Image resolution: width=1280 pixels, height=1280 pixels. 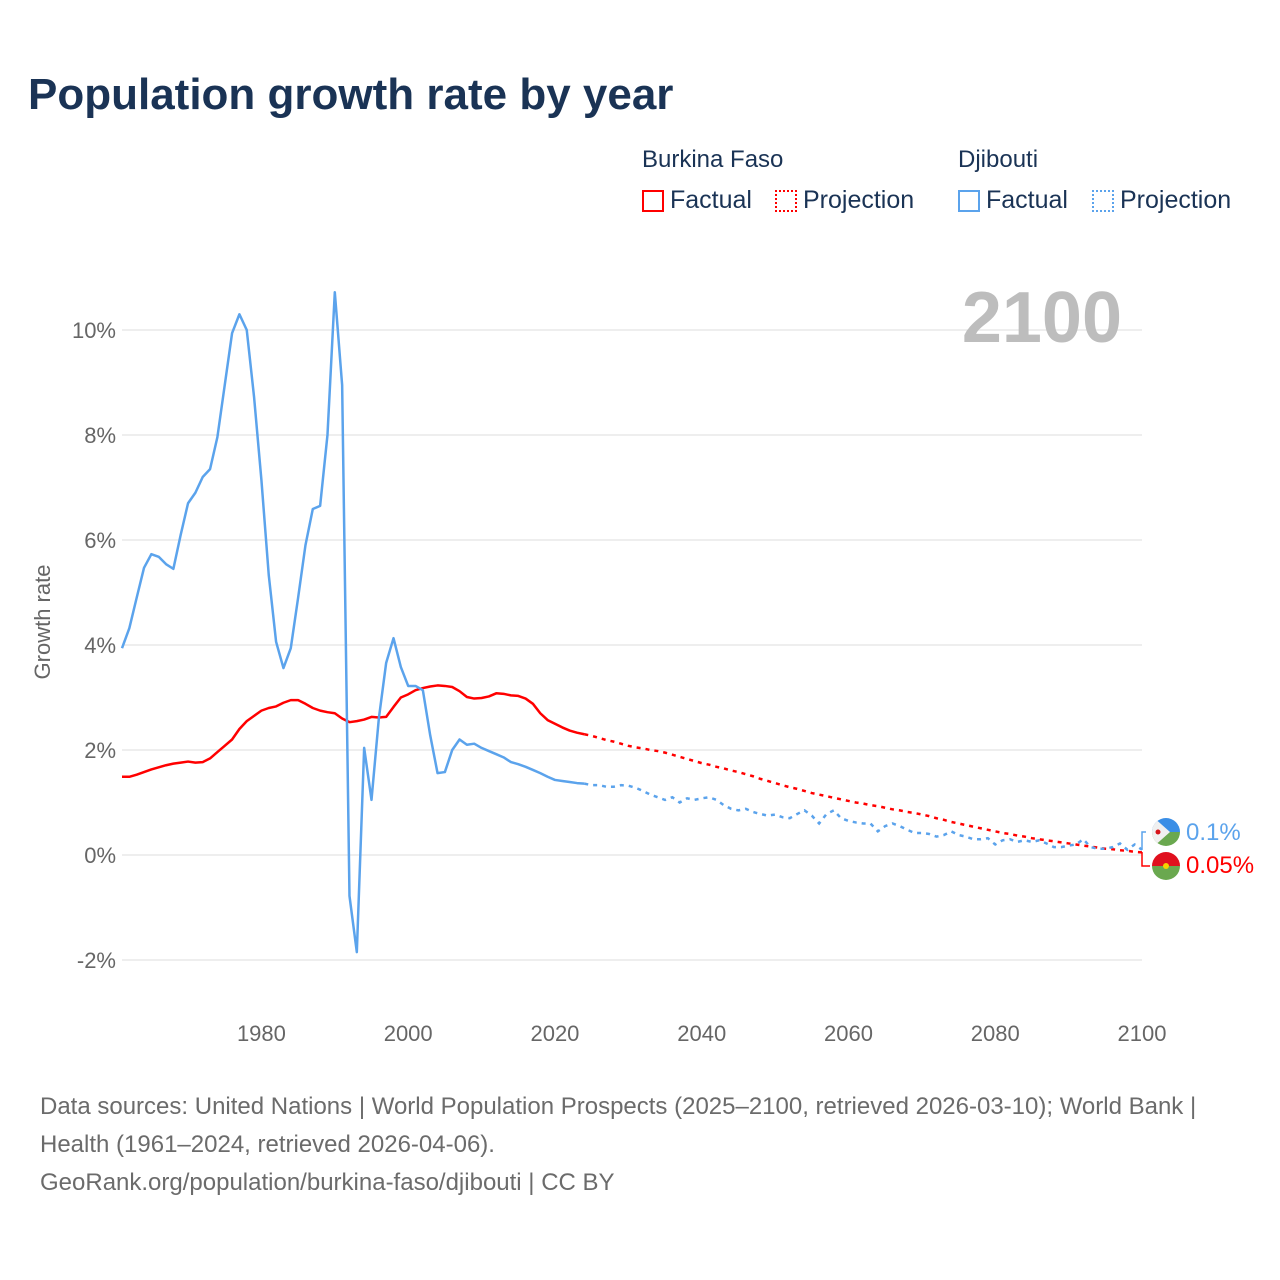 I want to click on djibouti-end-connector, so click(x=1143, y=840).